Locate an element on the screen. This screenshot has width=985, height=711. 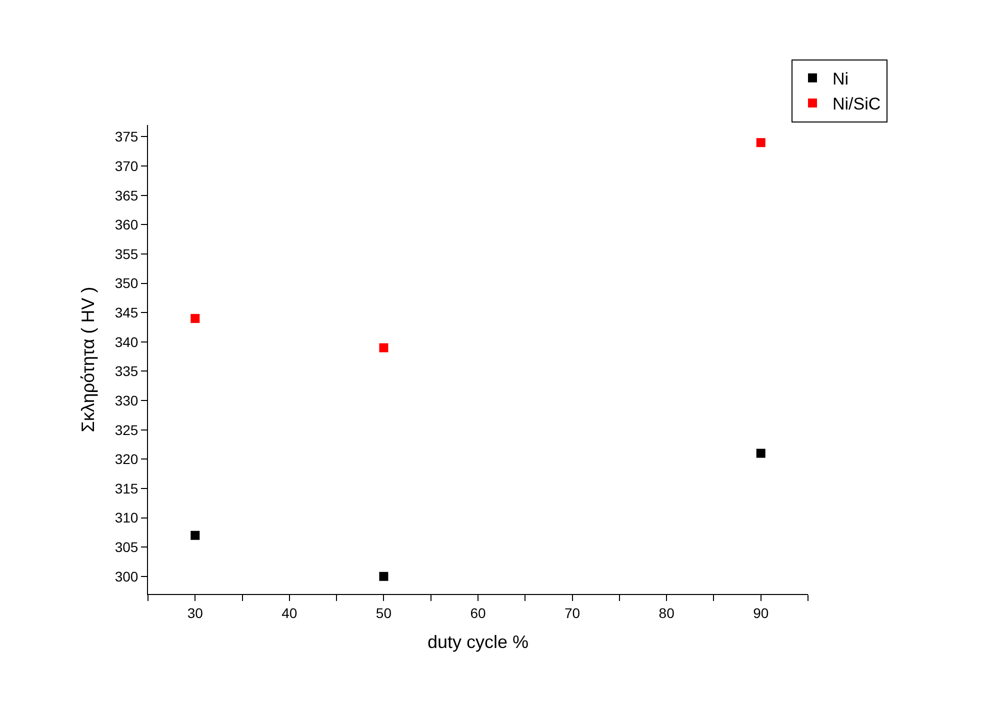
y-tick-label: 365 is located at coordinates (126, 195).